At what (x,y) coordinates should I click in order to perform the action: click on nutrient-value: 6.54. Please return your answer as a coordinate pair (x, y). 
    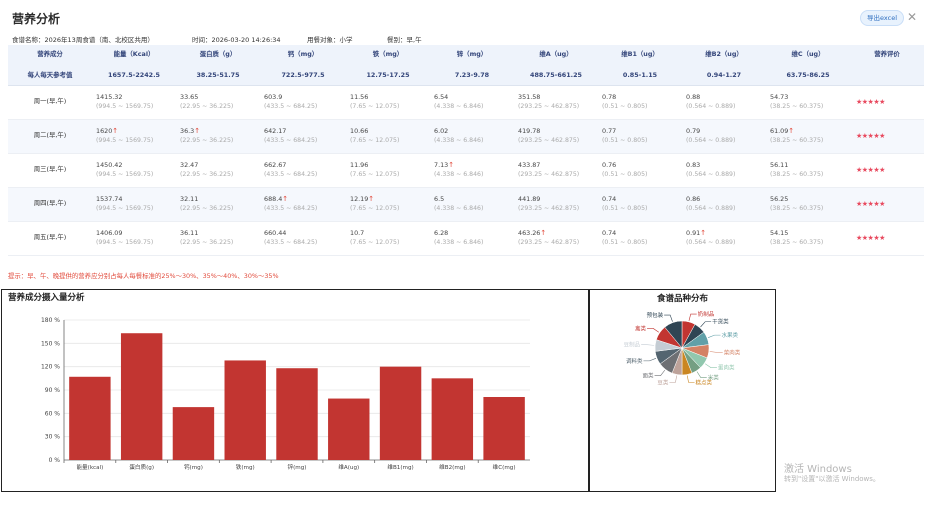
    Looking at the image, I should click on (441, 97).